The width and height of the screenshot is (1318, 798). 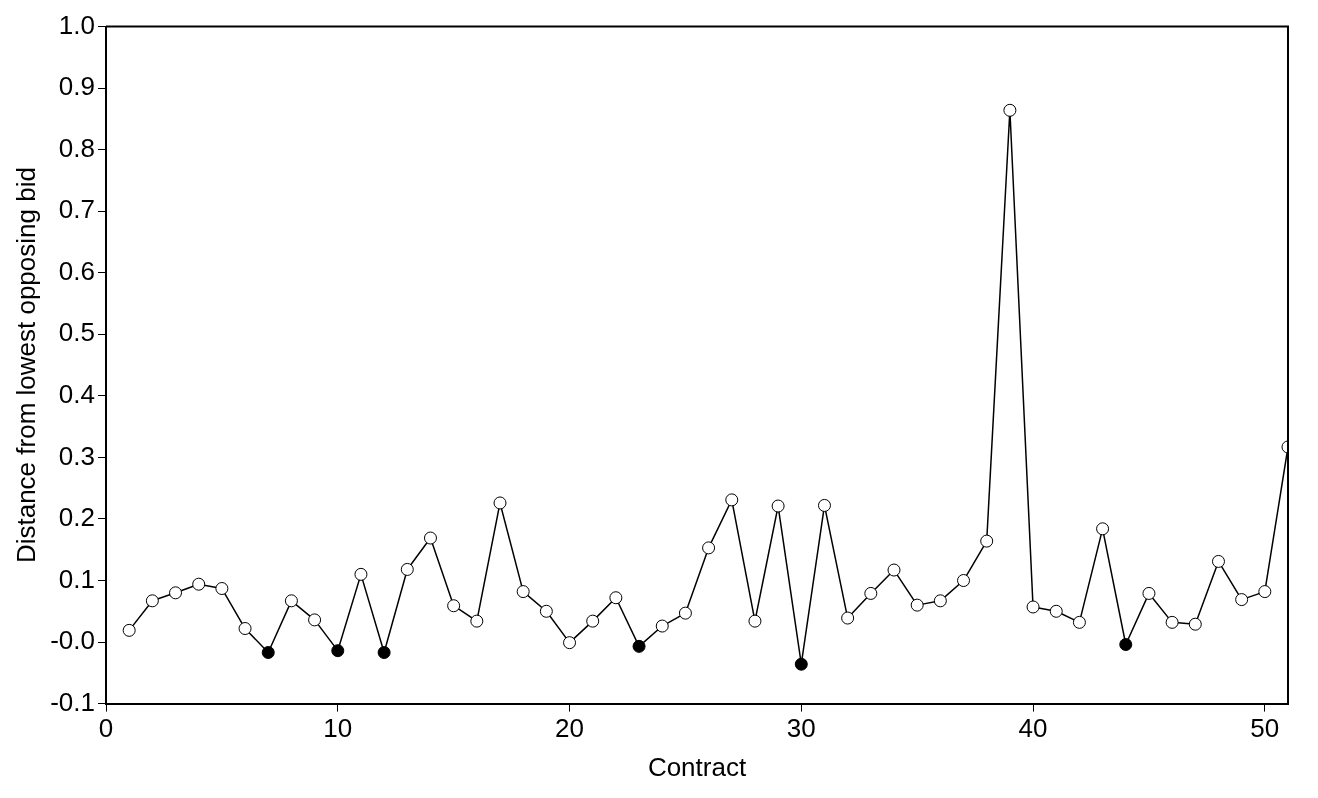 I want to click on y-tick-label: 0.3, so click(x=76, y=455).